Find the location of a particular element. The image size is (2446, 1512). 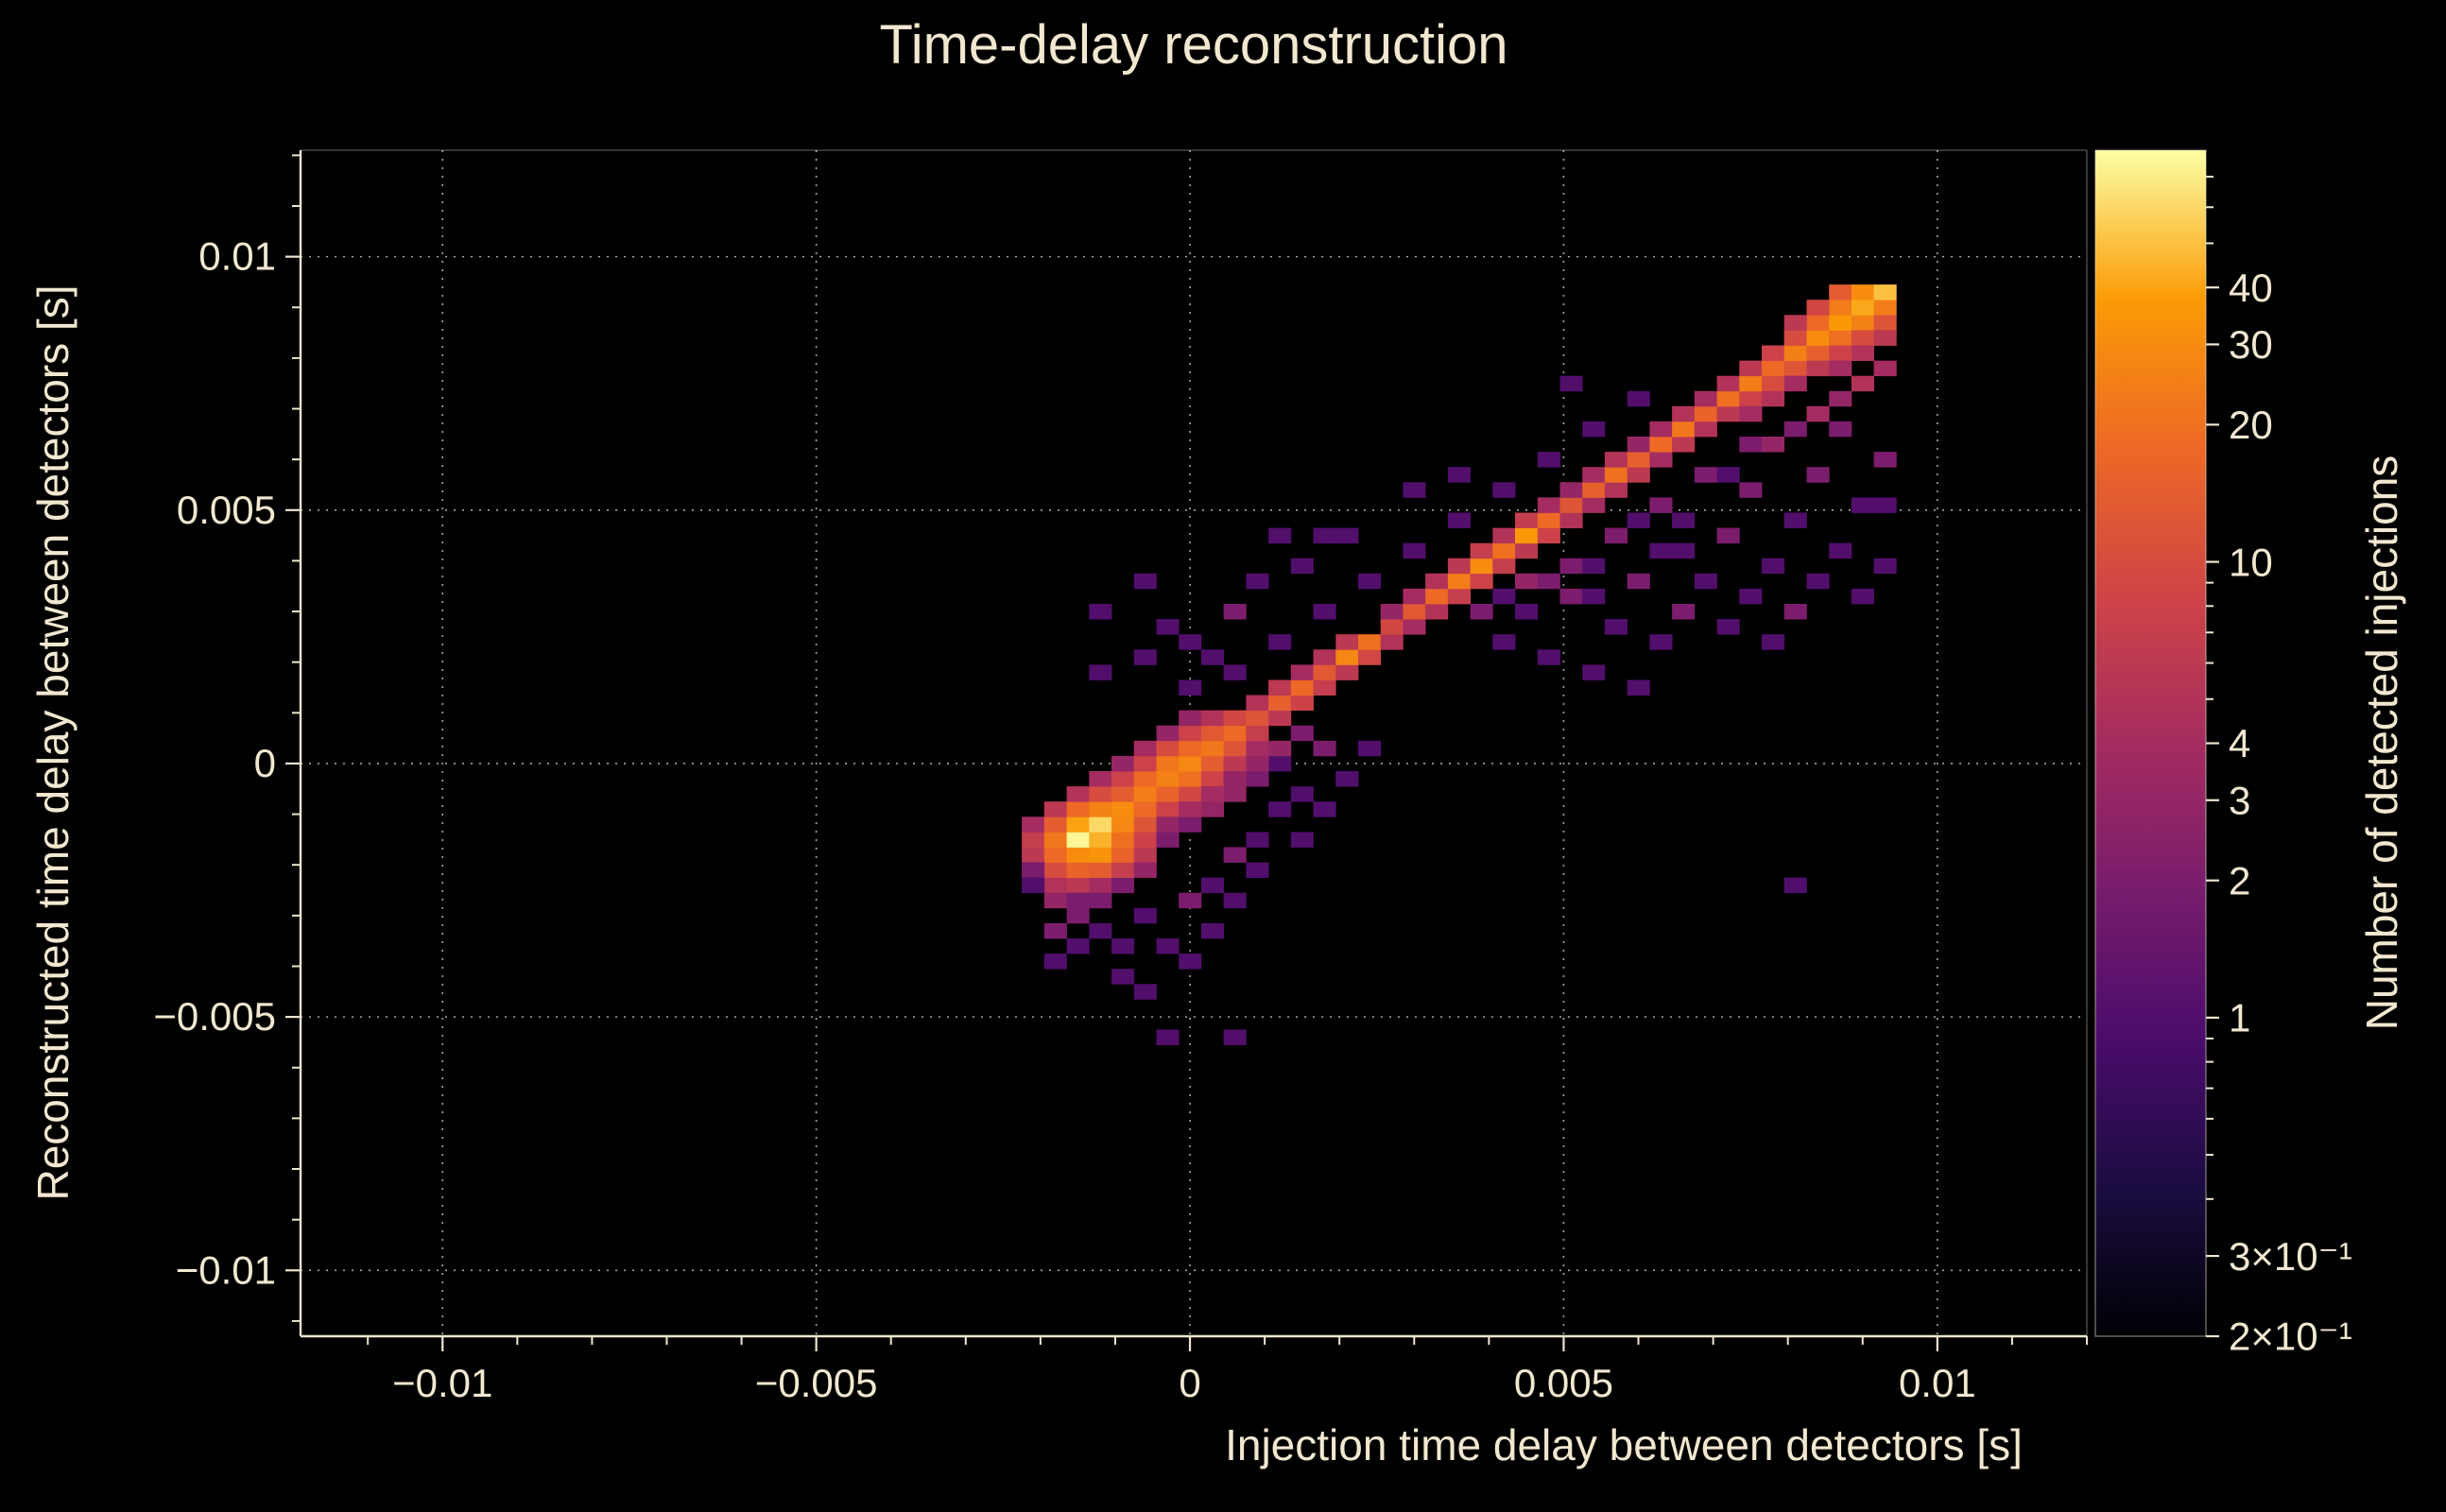

colorbar-tick-label: 20 is located at coordinates (2251, 425).